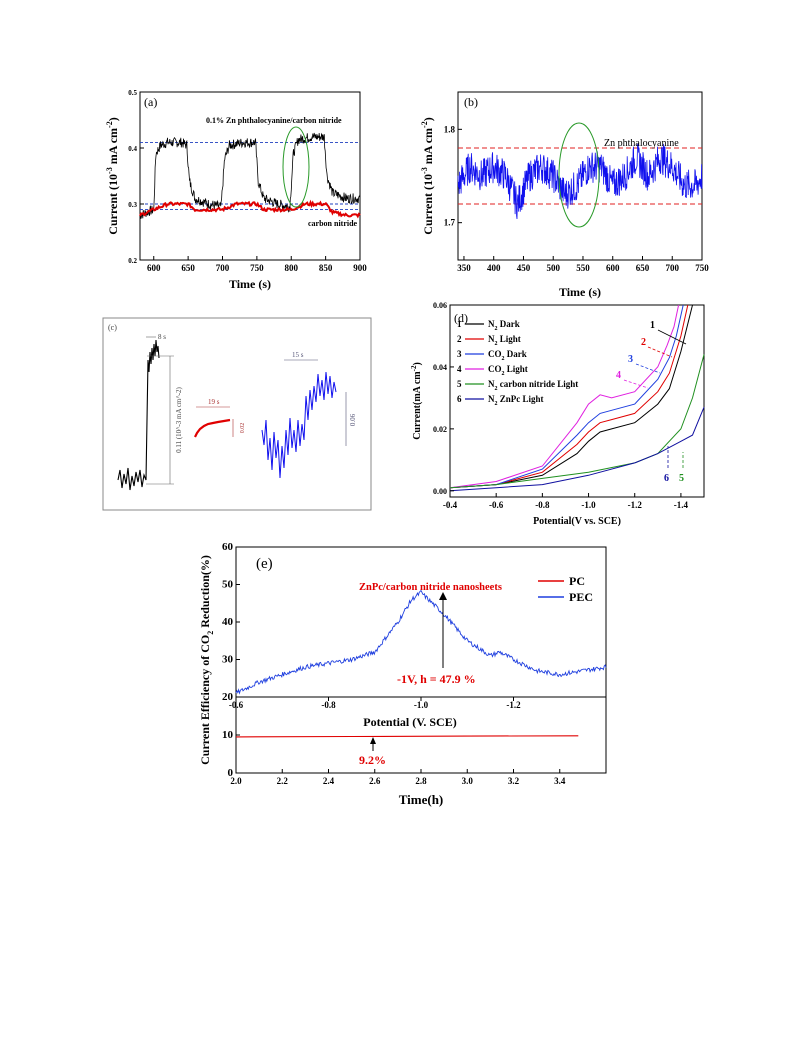 This screenshot has width=793, height=1057. I want to click on panel-c-blue-trace, so click(299, 425).